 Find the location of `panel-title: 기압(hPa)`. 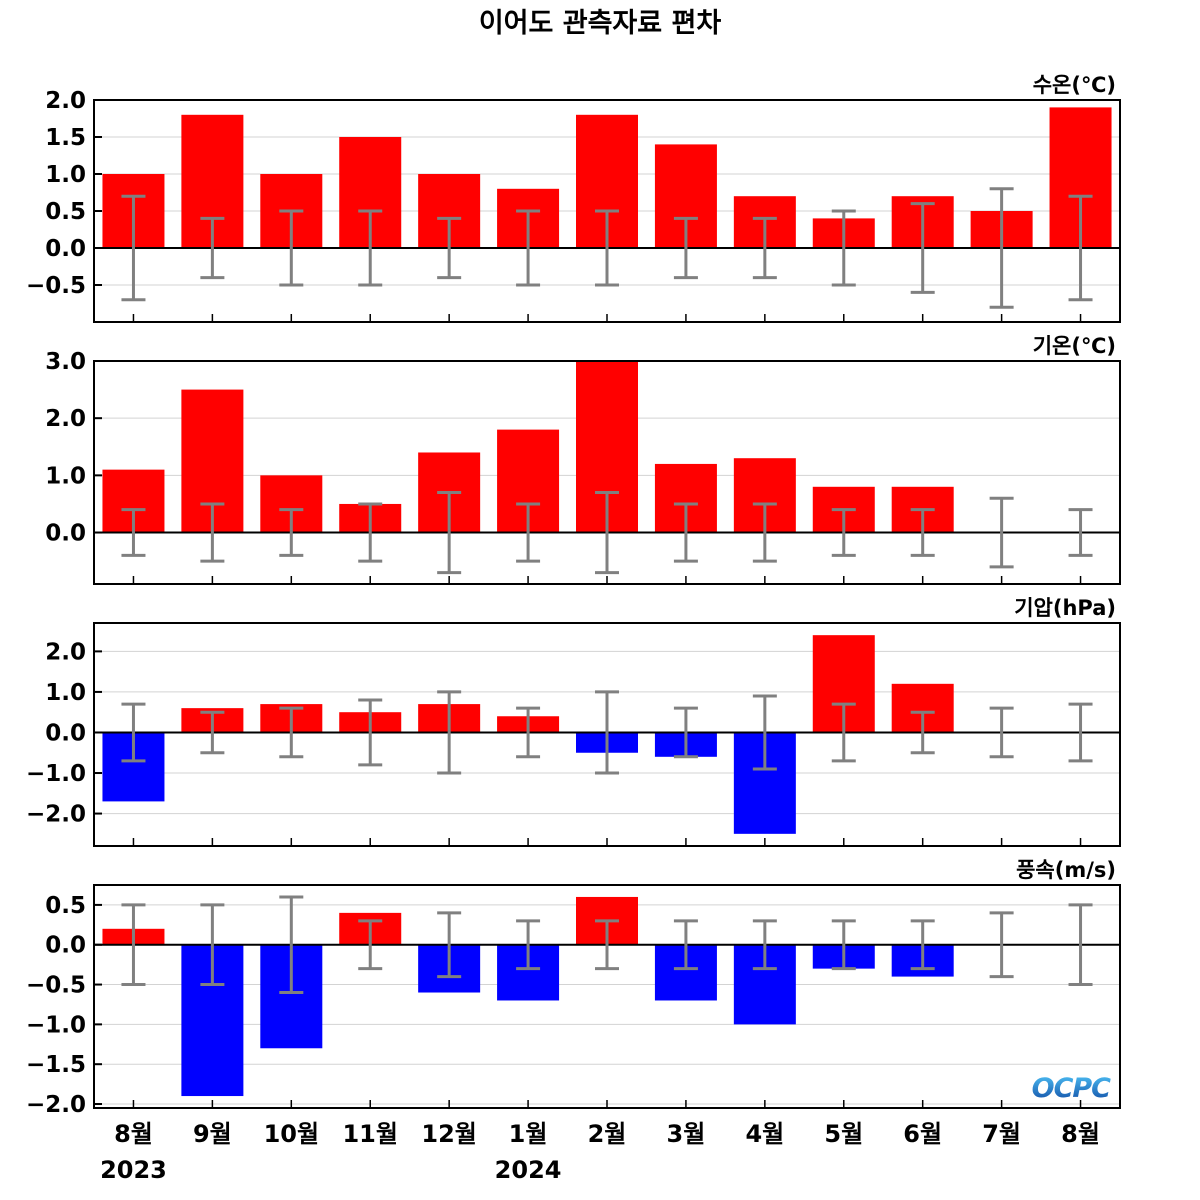

panel-title: 기압(hPa) is located at coordinates (1065, 608).